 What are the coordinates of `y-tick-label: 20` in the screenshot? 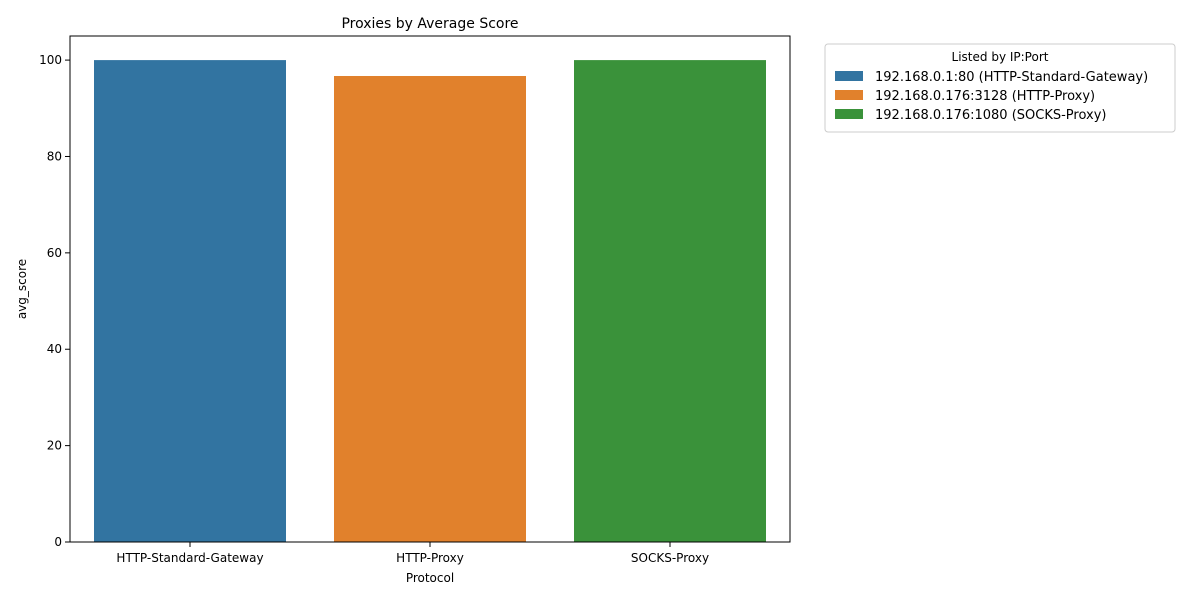 It's located at (54, 446).